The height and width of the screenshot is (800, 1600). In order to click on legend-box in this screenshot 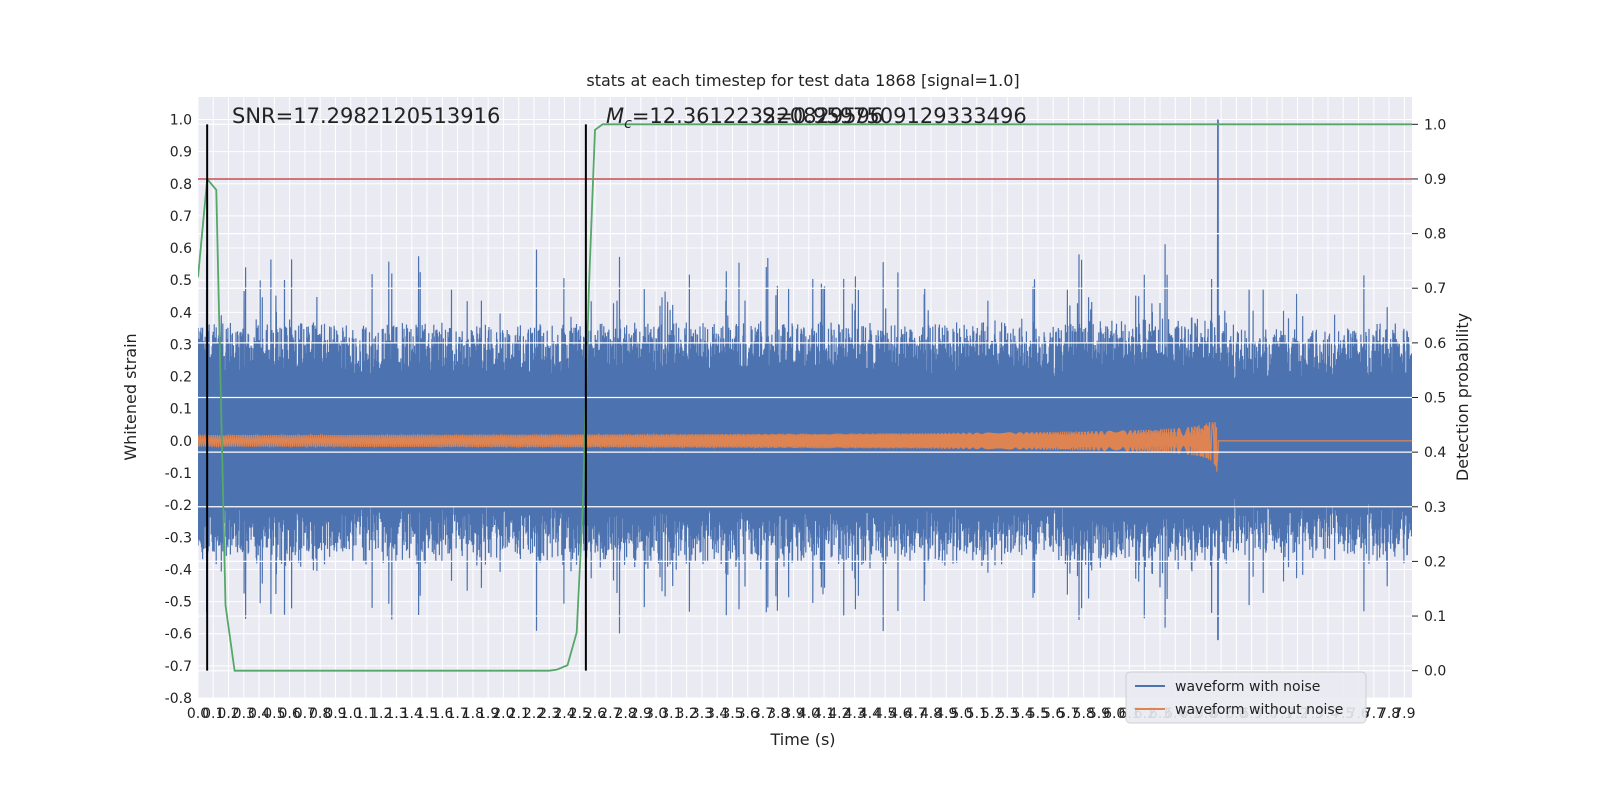, I will do `click(1246, 697)`.